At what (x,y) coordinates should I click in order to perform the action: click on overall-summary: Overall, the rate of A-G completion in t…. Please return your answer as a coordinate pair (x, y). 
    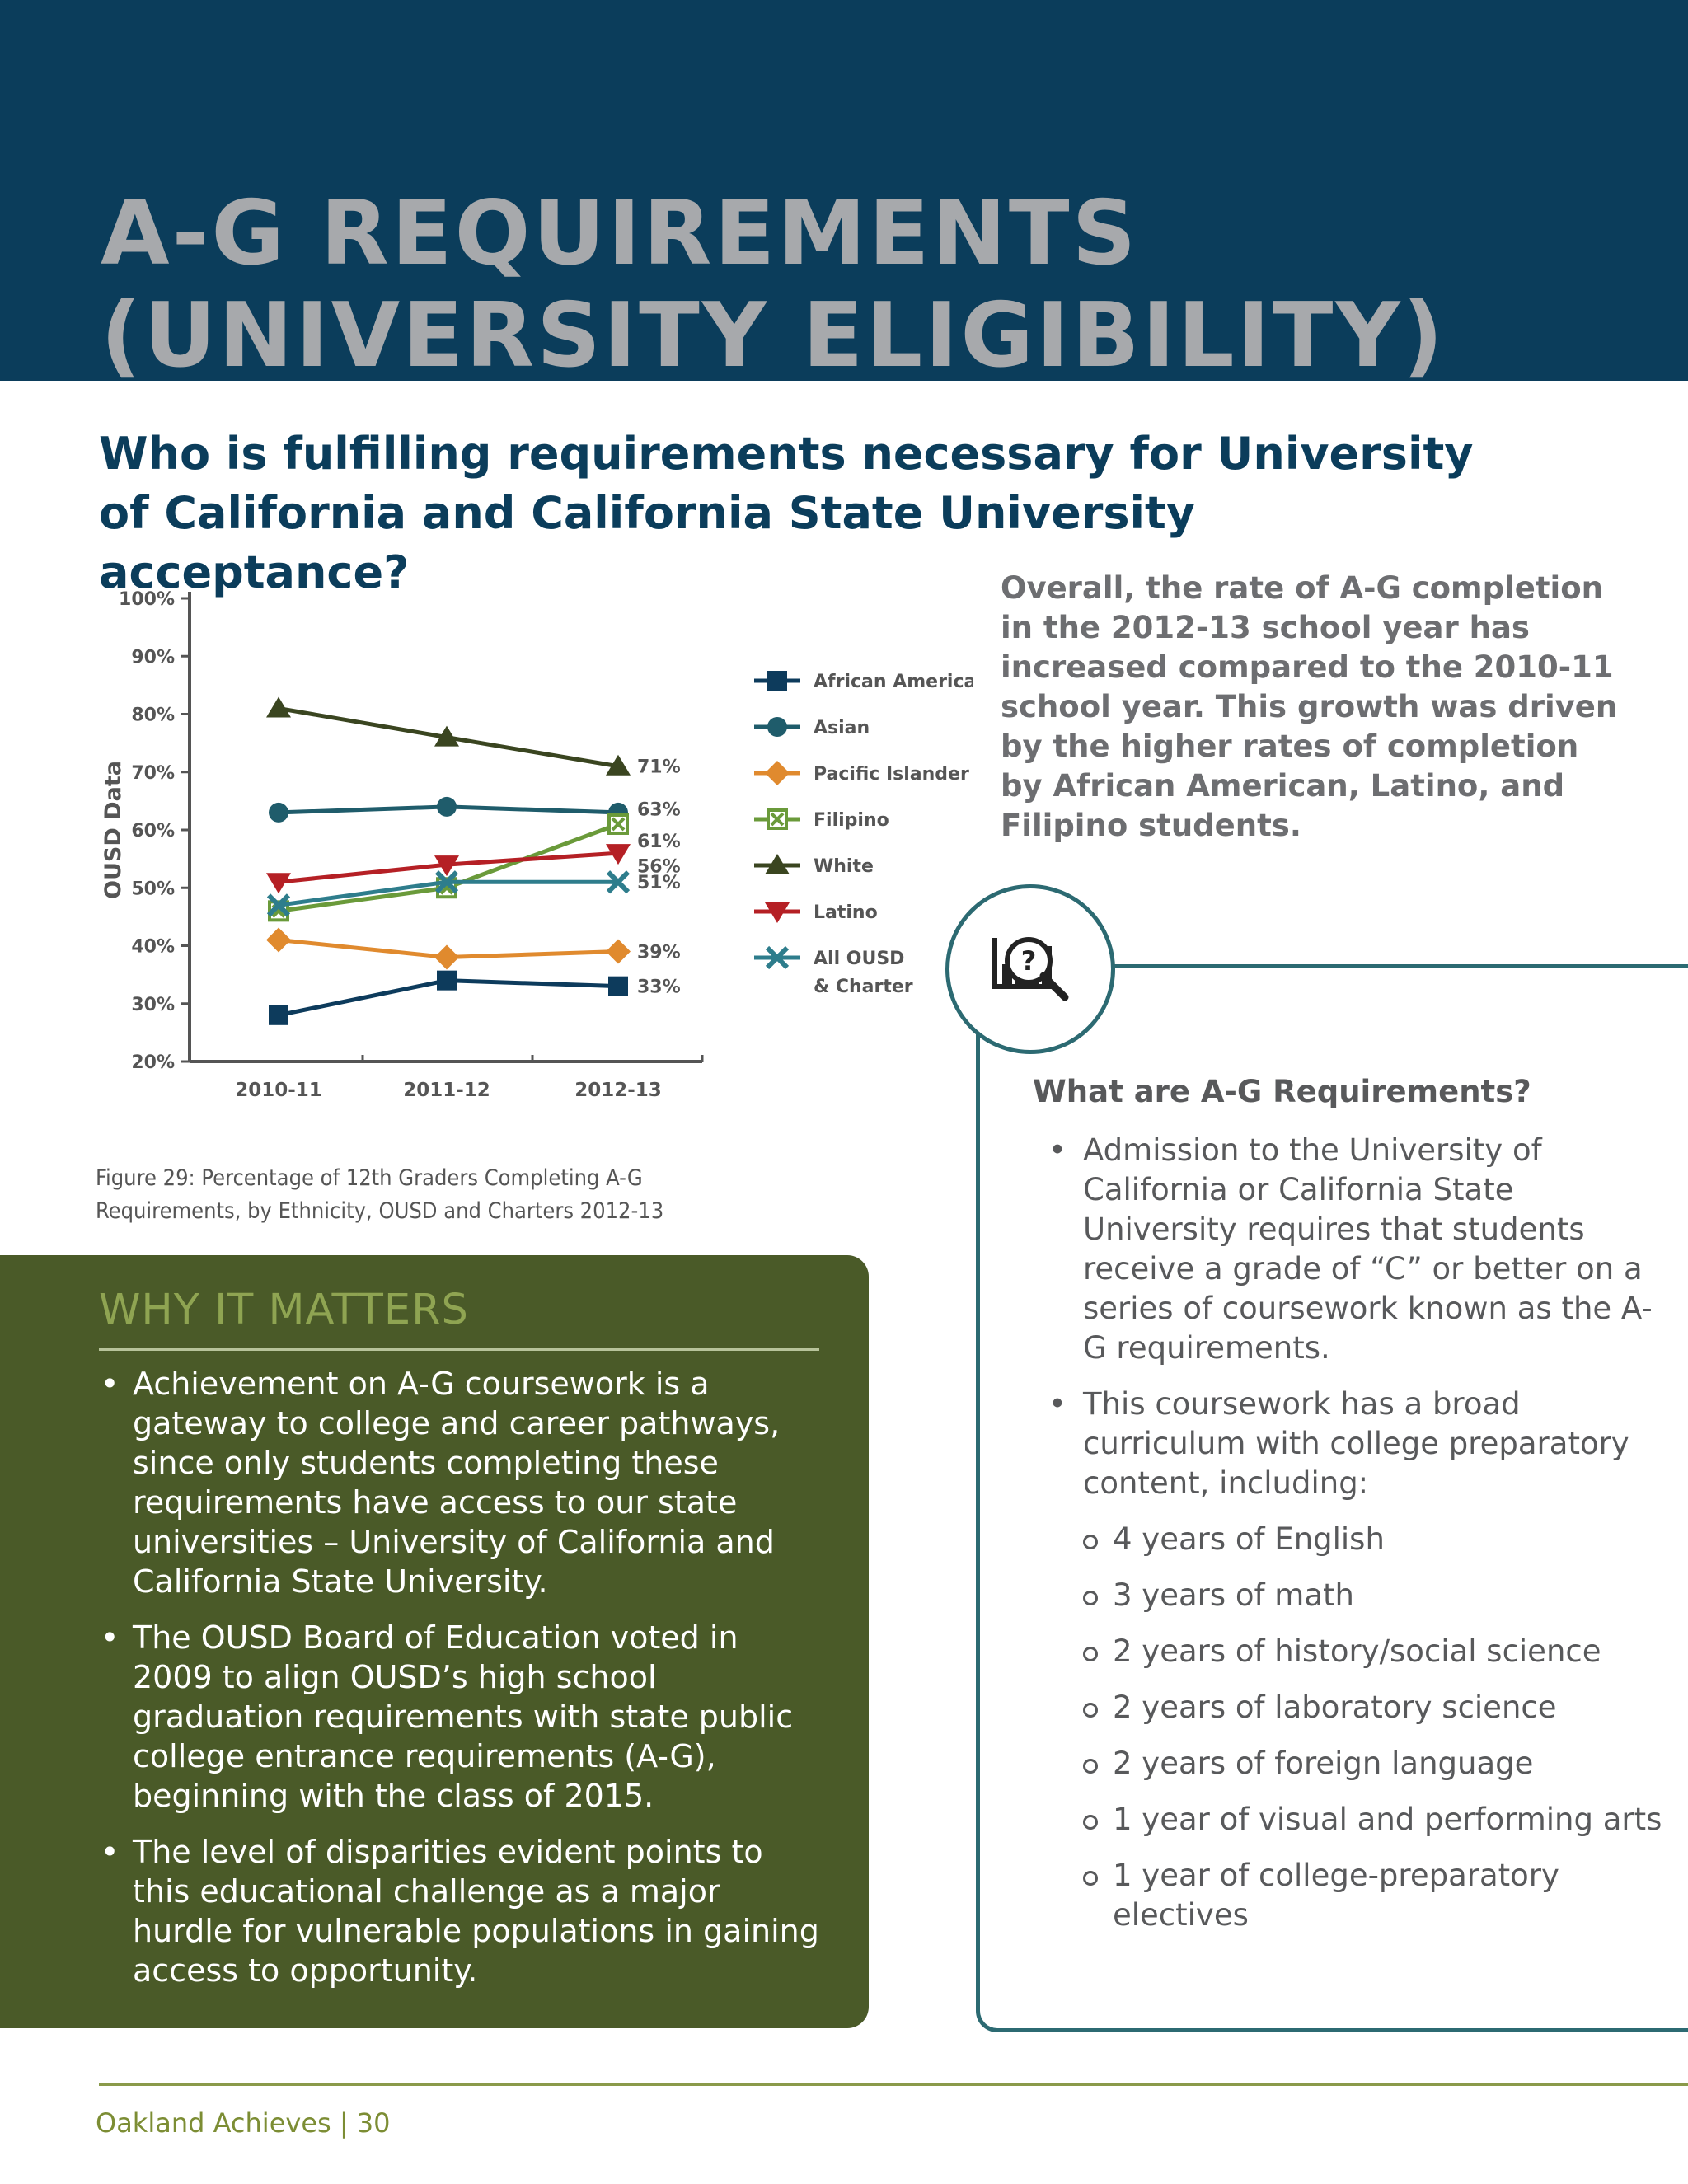
    Looking at the image, I should click on (1310, 706).